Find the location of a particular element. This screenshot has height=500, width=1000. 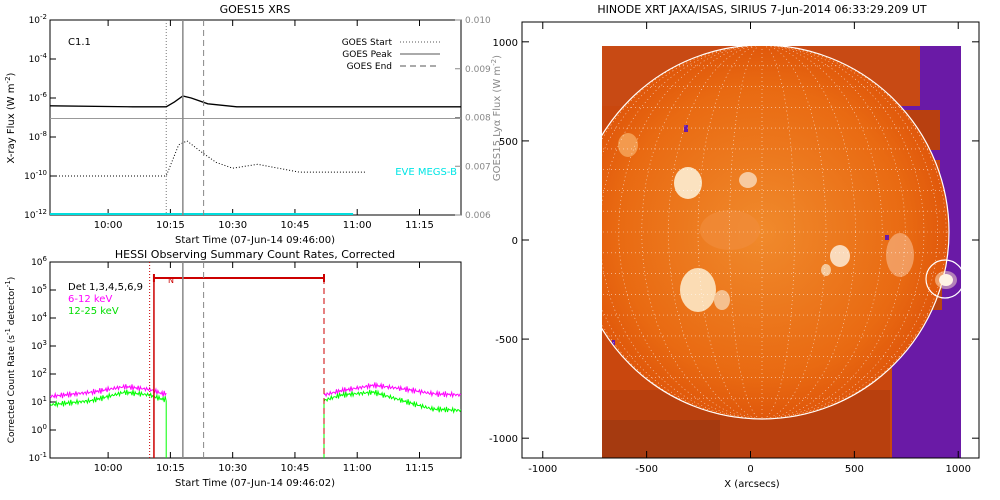

goes-y2tick-label: 0.009 is located at coordinates (478, 70).